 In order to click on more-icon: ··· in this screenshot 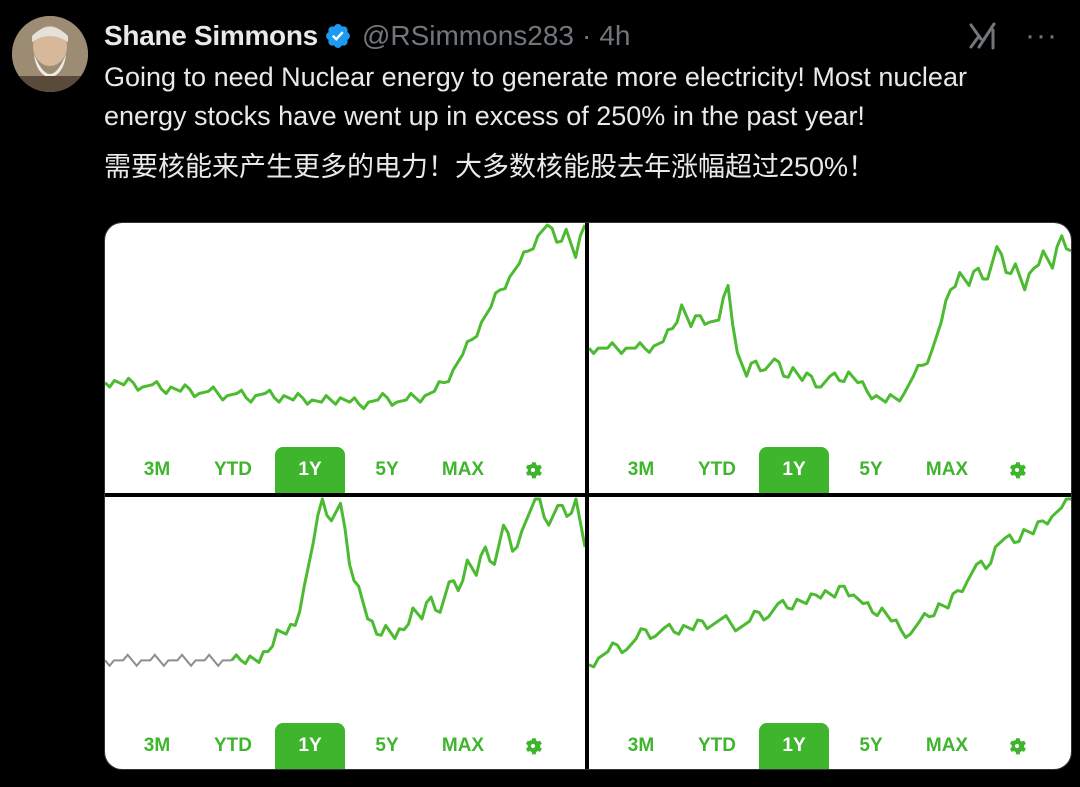, I will do `click(1041, 35)`.